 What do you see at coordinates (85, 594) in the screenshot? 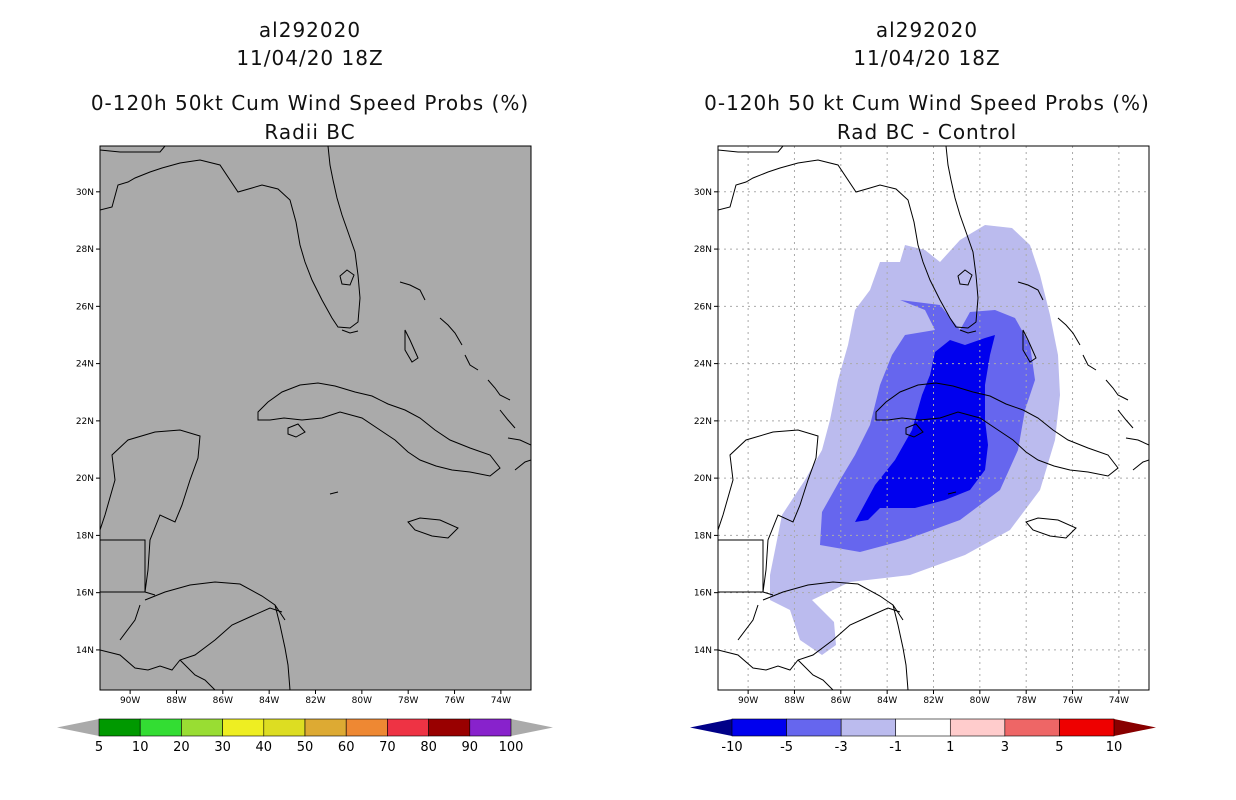
I see `y-tick-label: 16N` at bounding box center [85, 594].